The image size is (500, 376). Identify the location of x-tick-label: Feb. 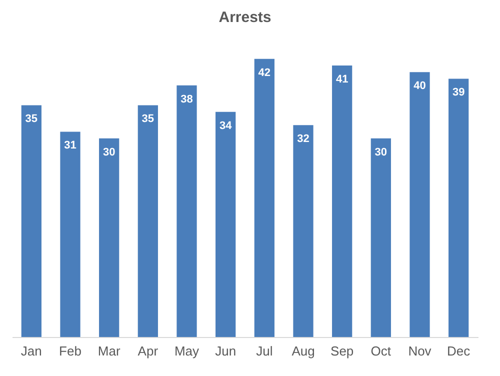
(70, 351).